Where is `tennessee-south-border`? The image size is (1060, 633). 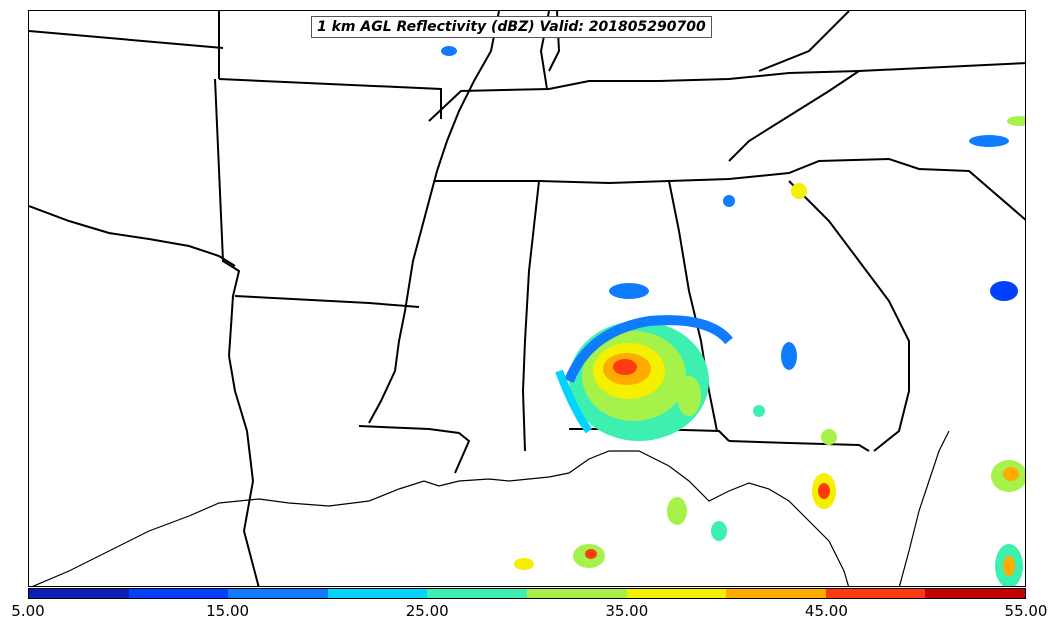
tennessee-south-border is located at coordinates (552, 182).